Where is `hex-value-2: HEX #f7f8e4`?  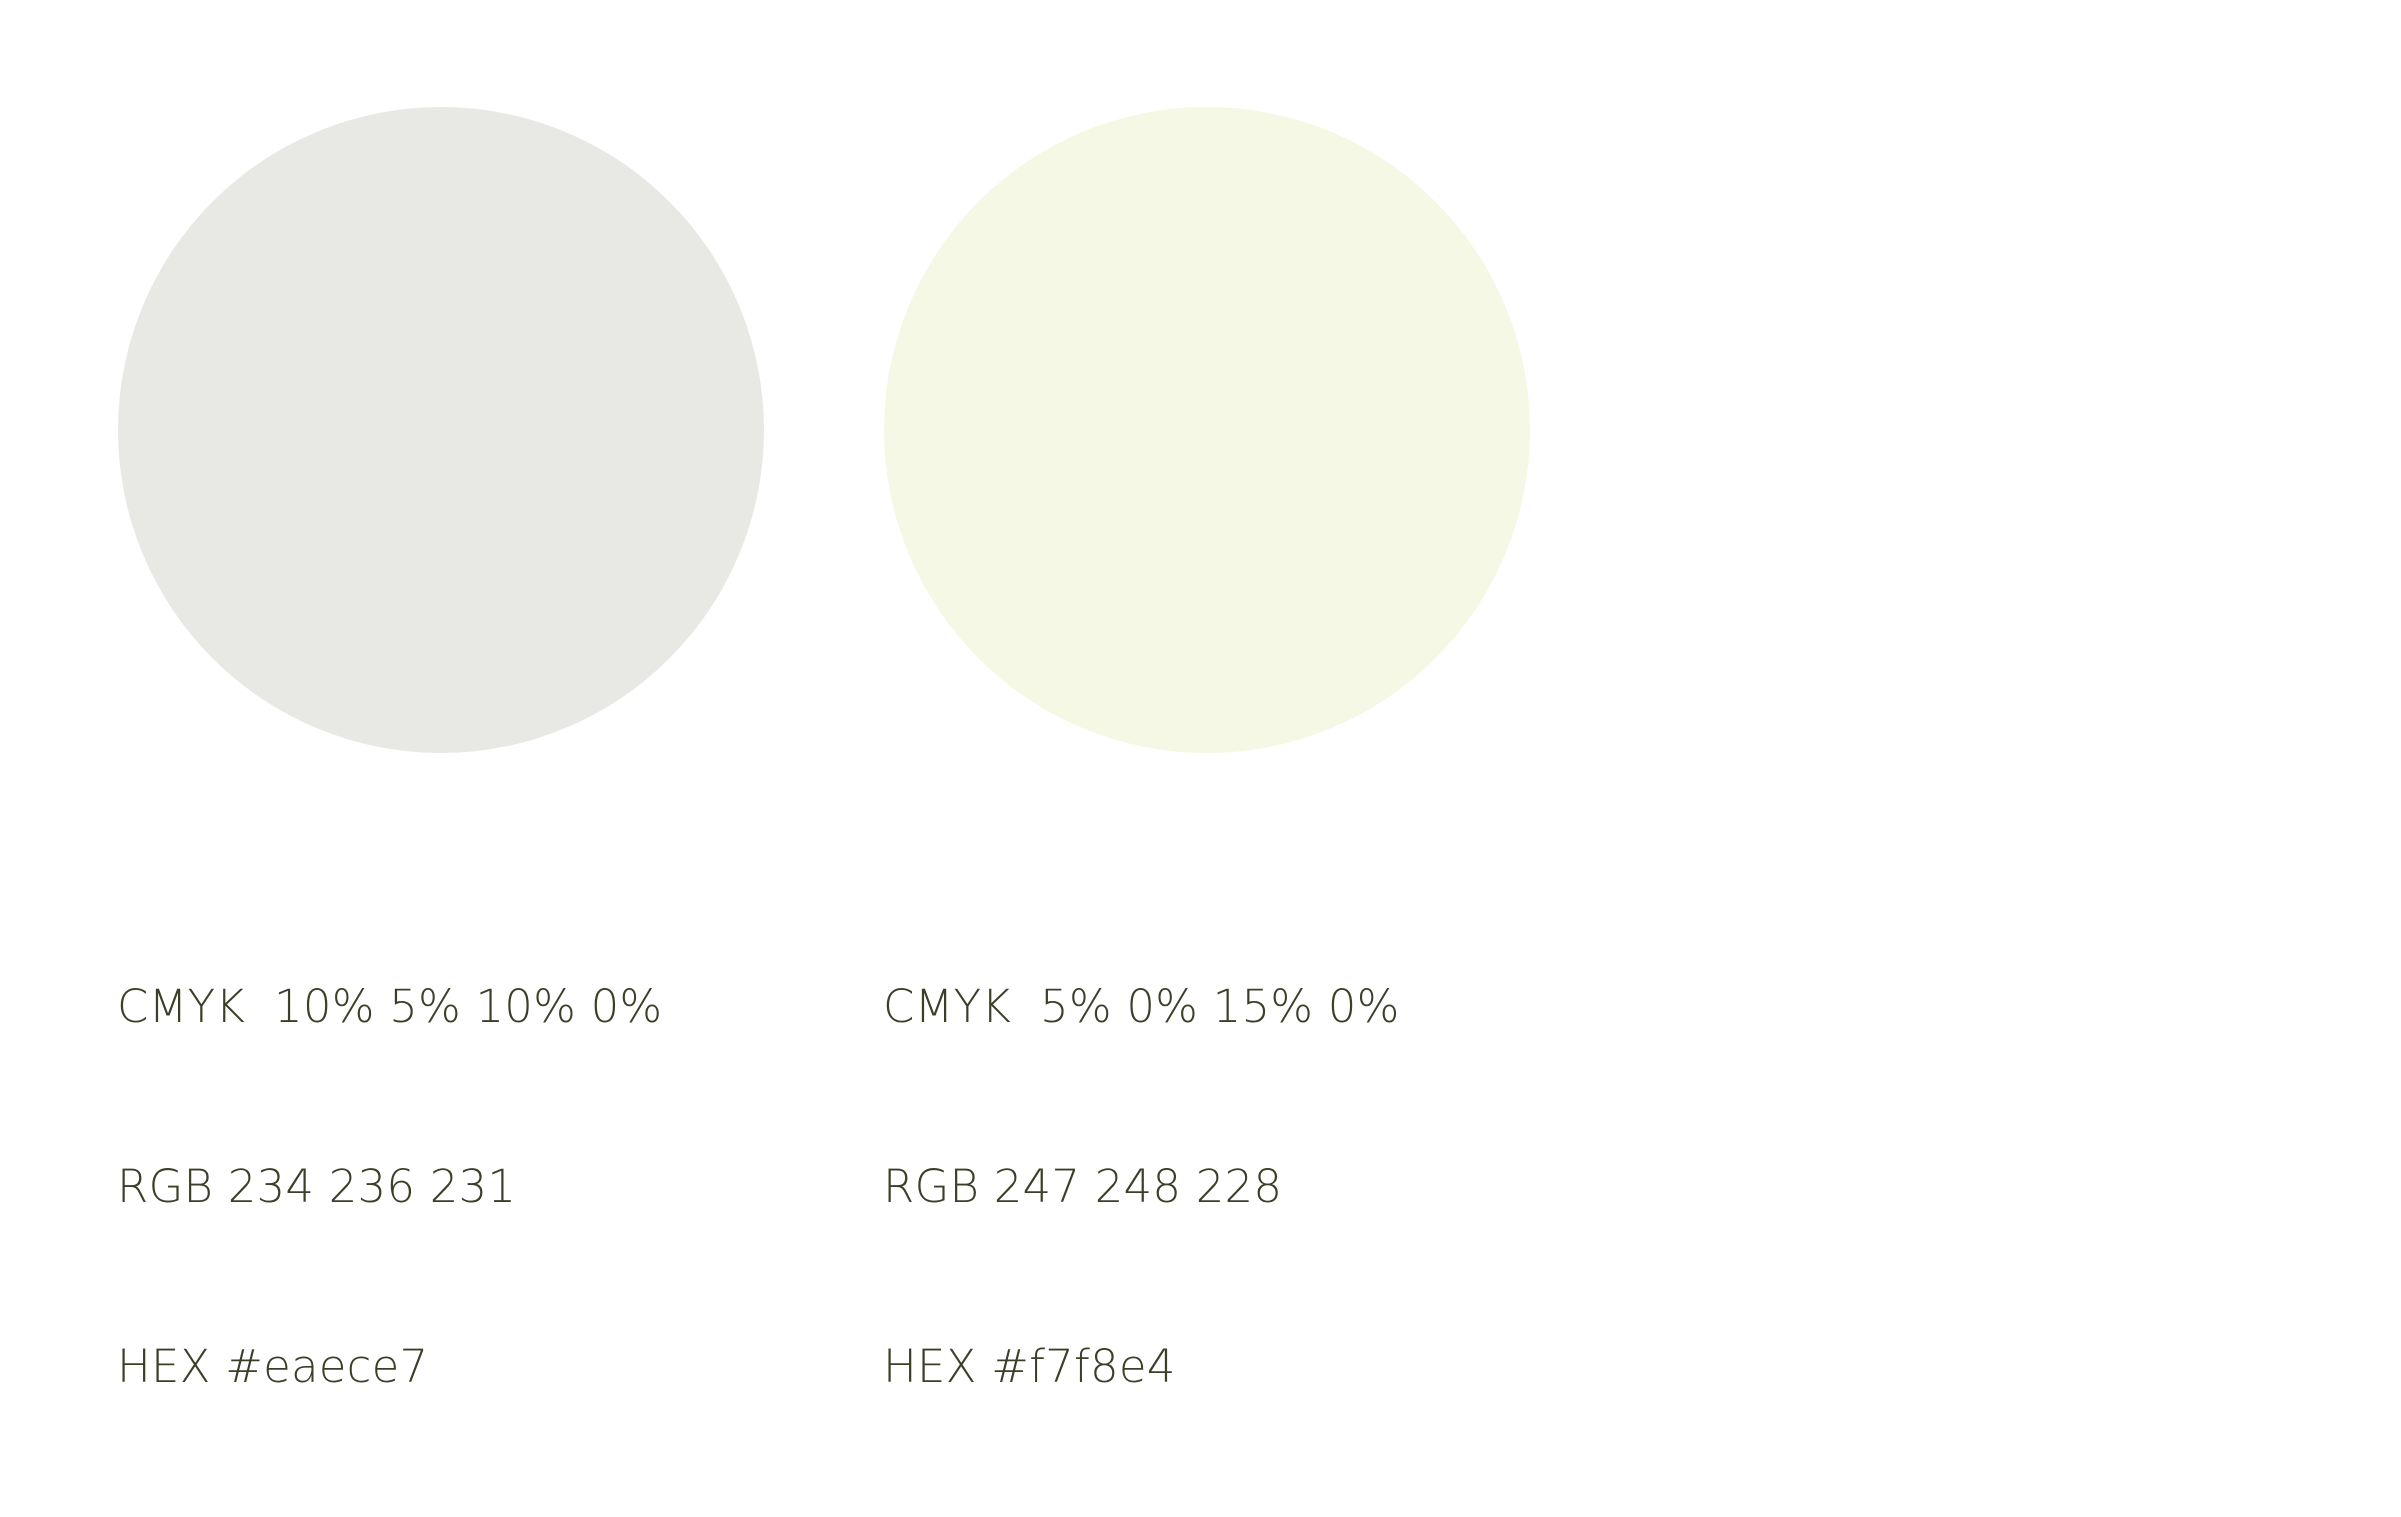 hex-value-2: HEX #f7f8e4 is located at coordinates (1029, 1366).